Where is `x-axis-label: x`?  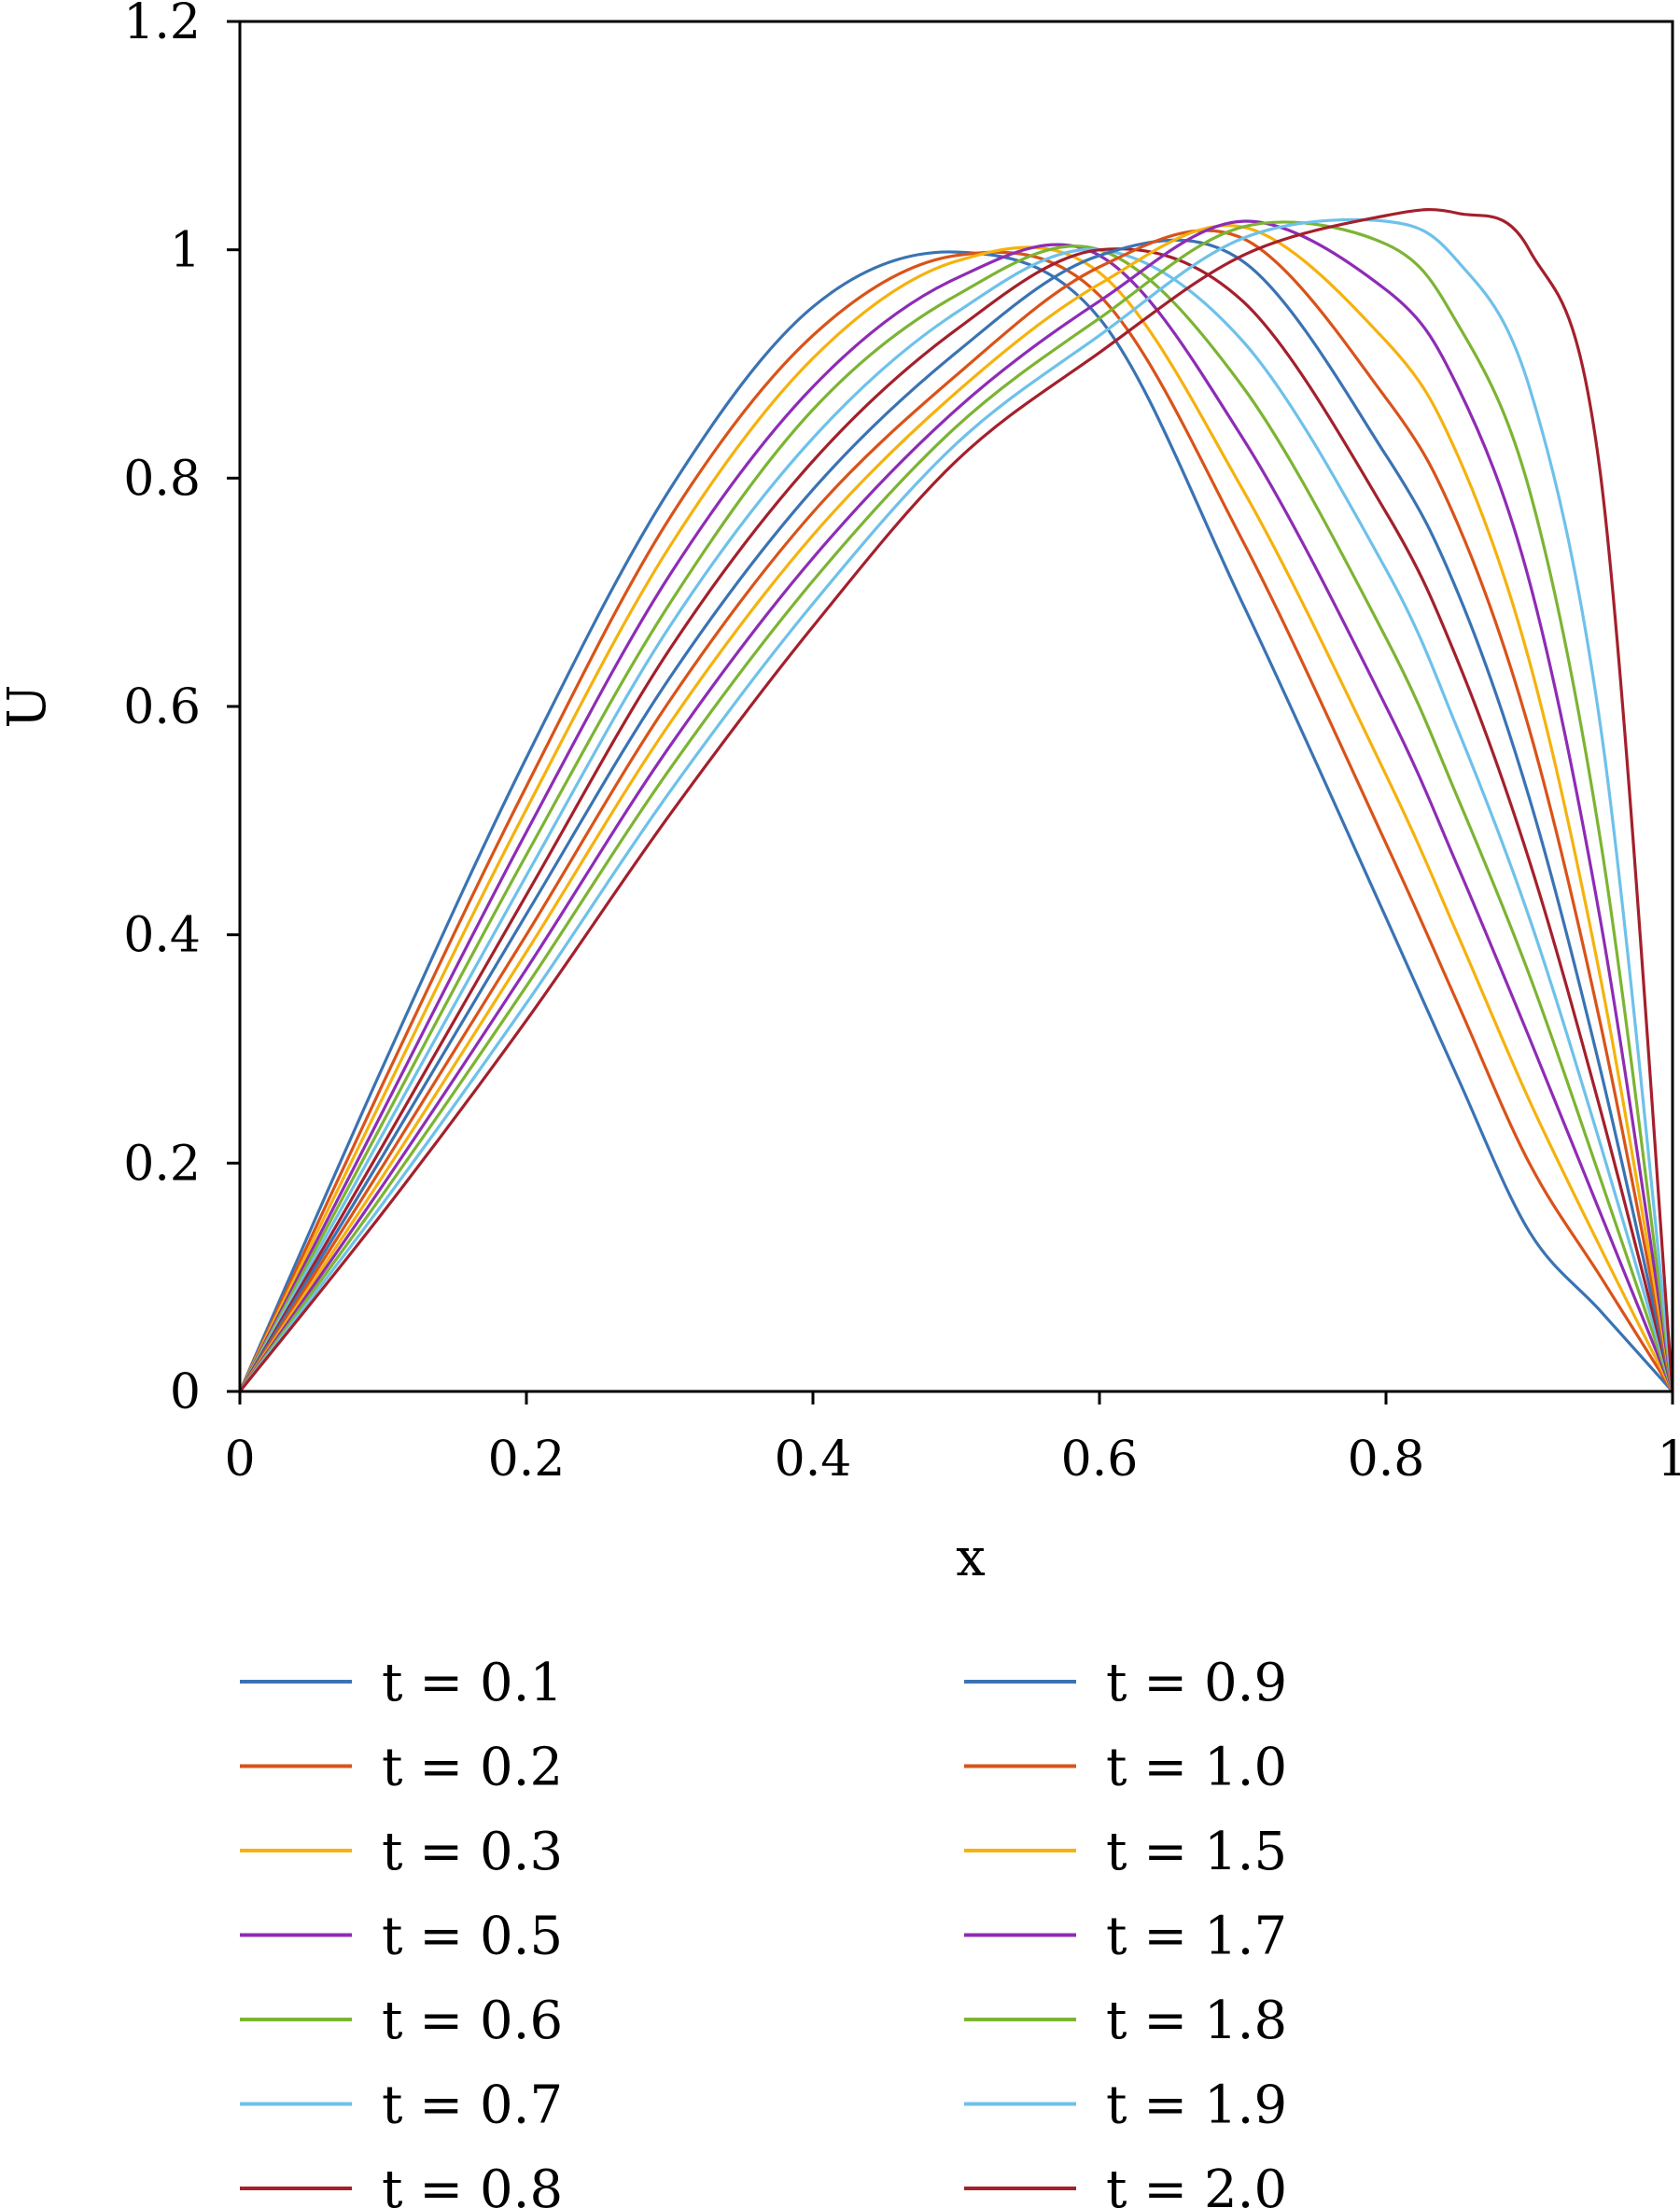 x-axis-label: x is located at coordinates (971, 1558).